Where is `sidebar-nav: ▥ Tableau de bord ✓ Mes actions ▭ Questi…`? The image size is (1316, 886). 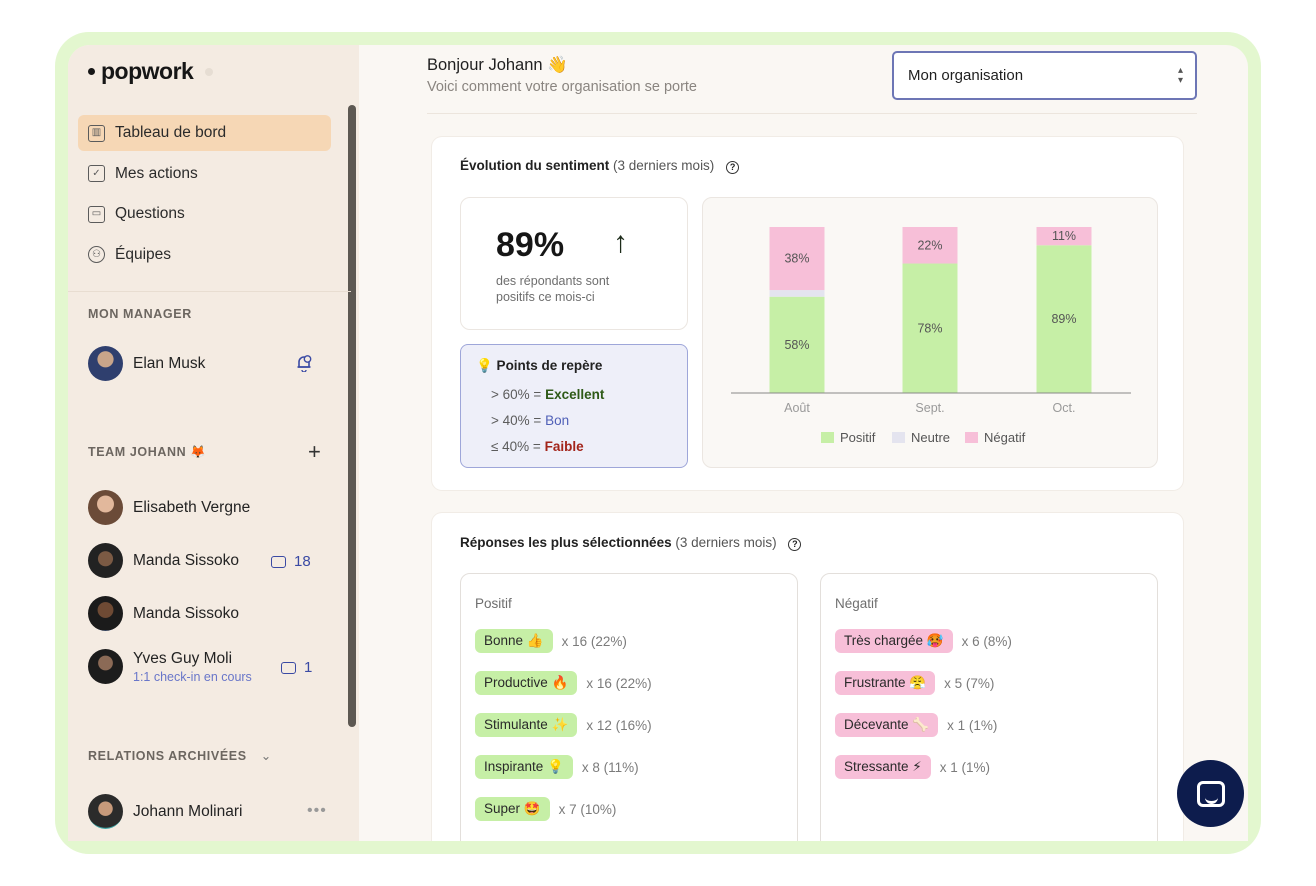
sidebar-nav: ▥ Tableau de bord ✓ Mes actions ▭ Questi… is located at coordinates (204, 196).